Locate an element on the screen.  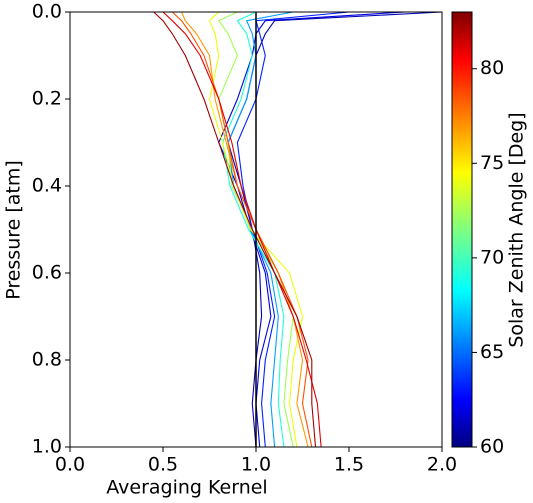
x-tick-label: 2.0 is located at coordinates (442, 465).